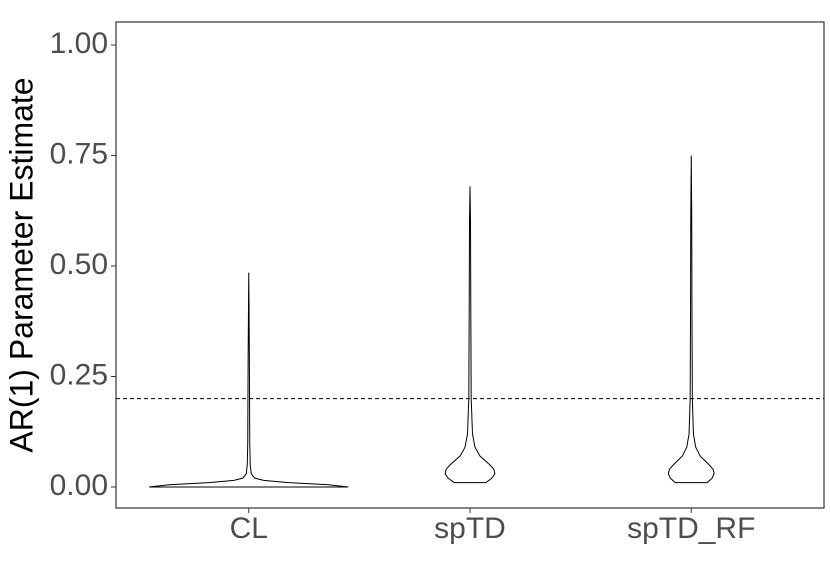 Image resolution: width=830 pixels, height=588 pixels. Describe the element at coordinates (79, 43) in the screenshot. I see `y-tick-label: 1.00` at that location.